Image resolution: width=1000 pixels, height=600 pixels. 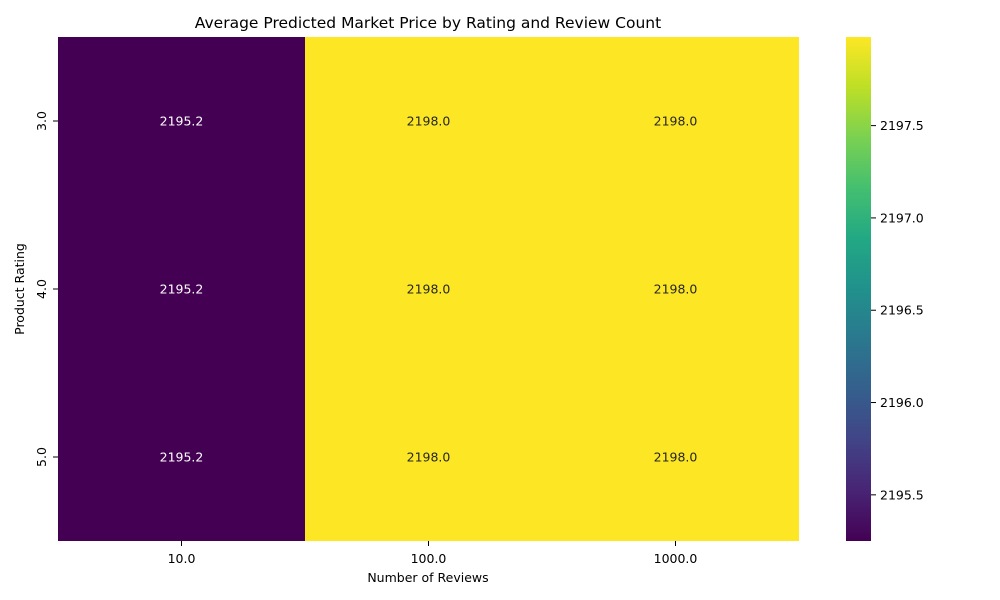 I want to click on cell-value-label-r0-c1: 2198.0, so click(x=429, y=121).